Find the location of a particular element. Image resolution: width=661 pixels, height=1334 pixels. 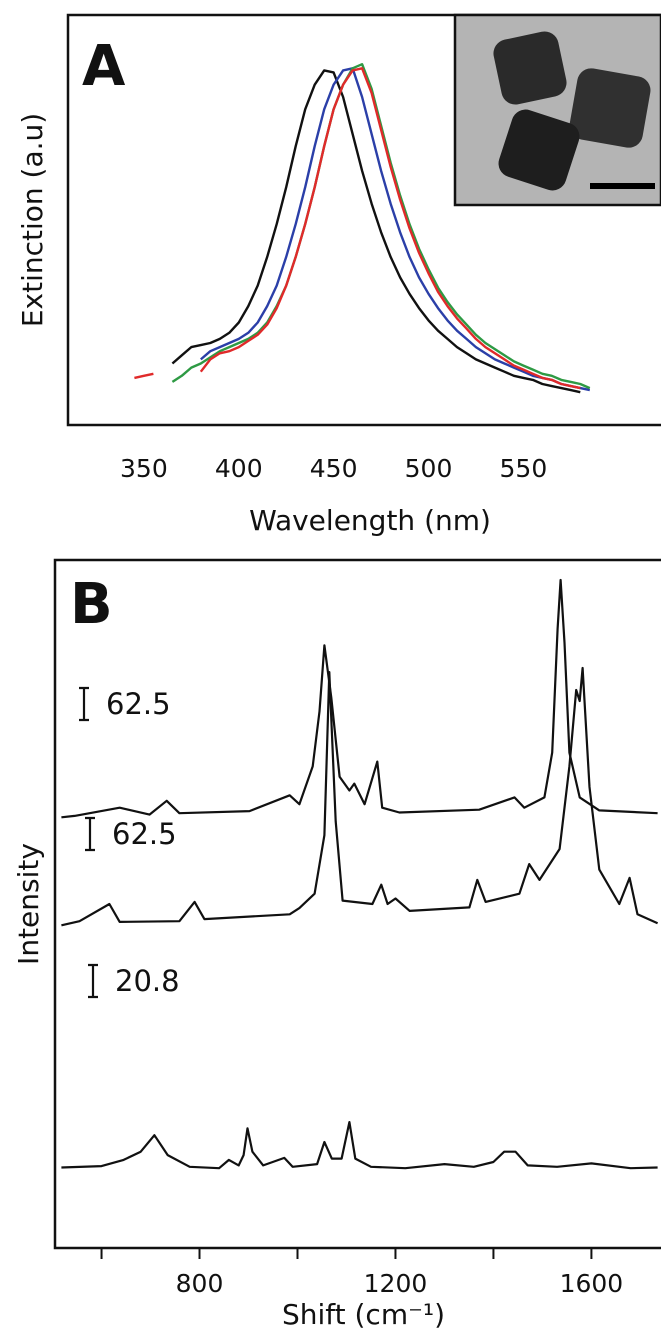

y-axis-label: Extinction (a.u) is located at coordinates (32, 220).